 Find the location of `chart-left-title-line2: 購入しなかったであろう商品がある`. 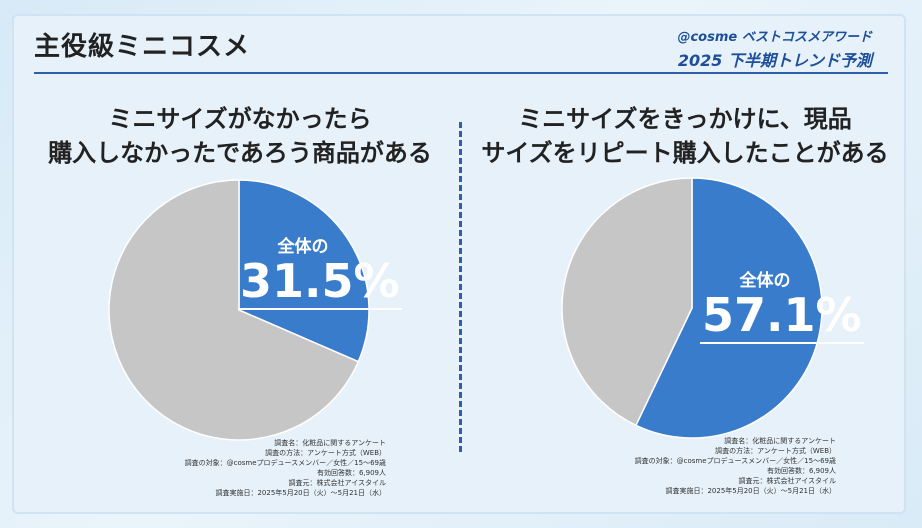

chart-left-title-line2: 購入しなかったであろう商品がある is located at coordinates (240, 153).